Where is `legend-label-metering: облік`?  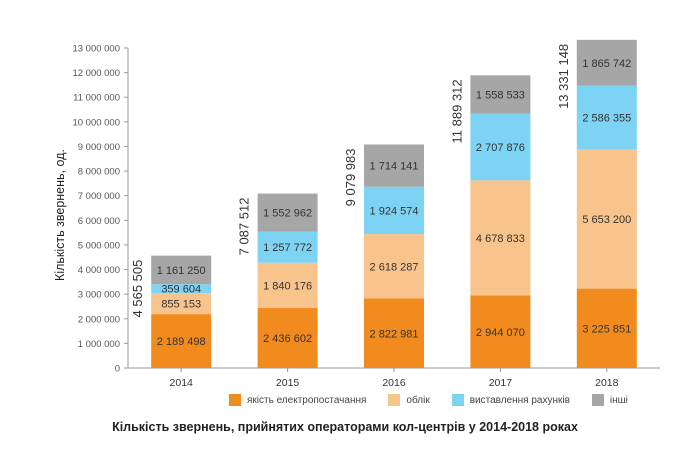 legend-label-metering: облік is located at coordinates (418, 400).